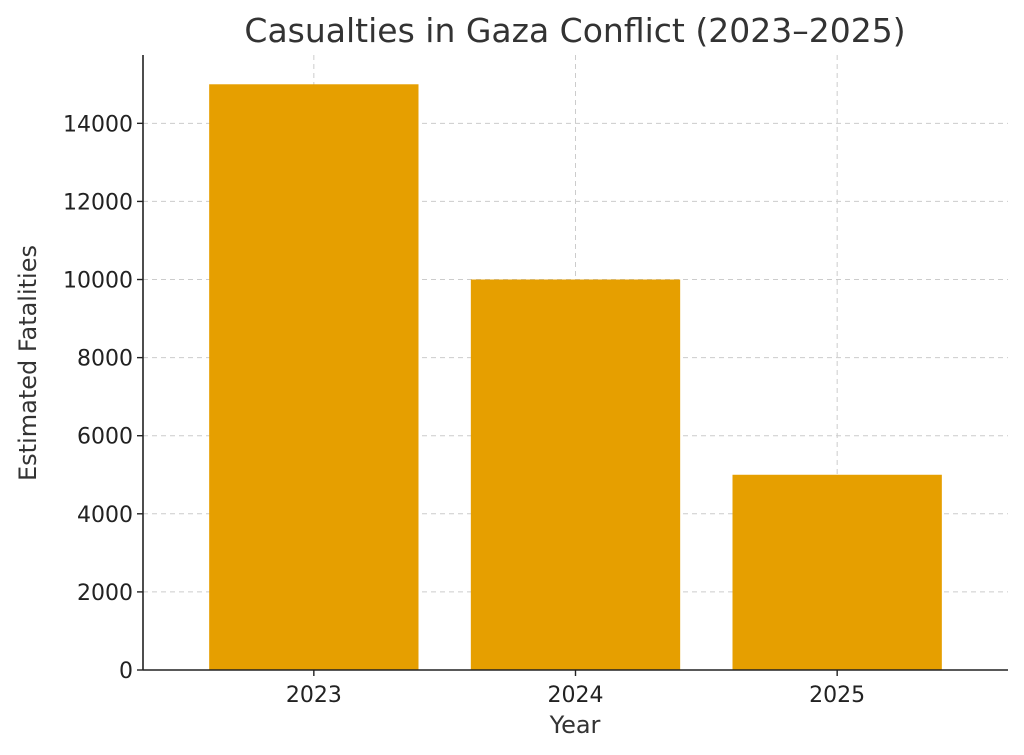 This screenshot has height=755, width=1024. What do you see at coordinates (105, 359) in the screenshot?
I see `y-tick-label: 8000` at bounding box center [105, 359].